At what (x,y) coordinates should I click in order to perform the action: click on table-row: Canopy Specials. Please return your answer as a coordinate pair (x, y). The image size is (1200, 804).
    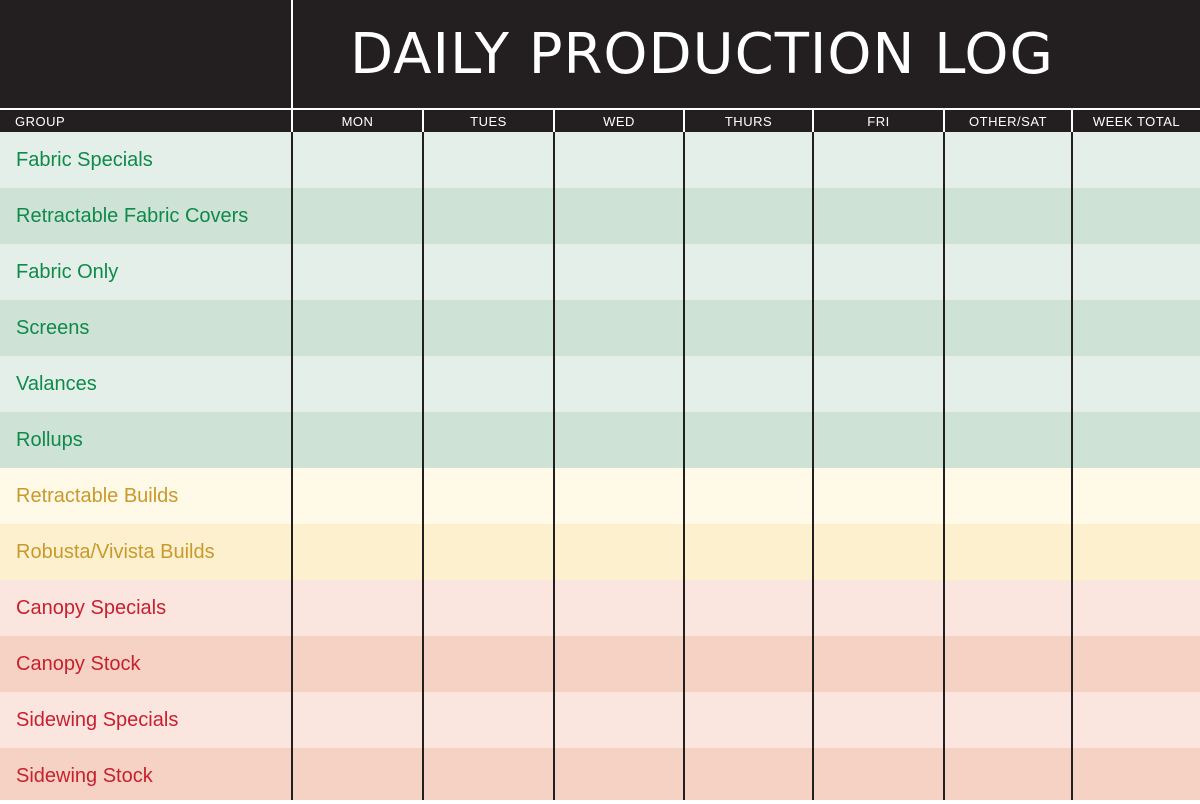
    Looking at the image, I should click on (600, 608).